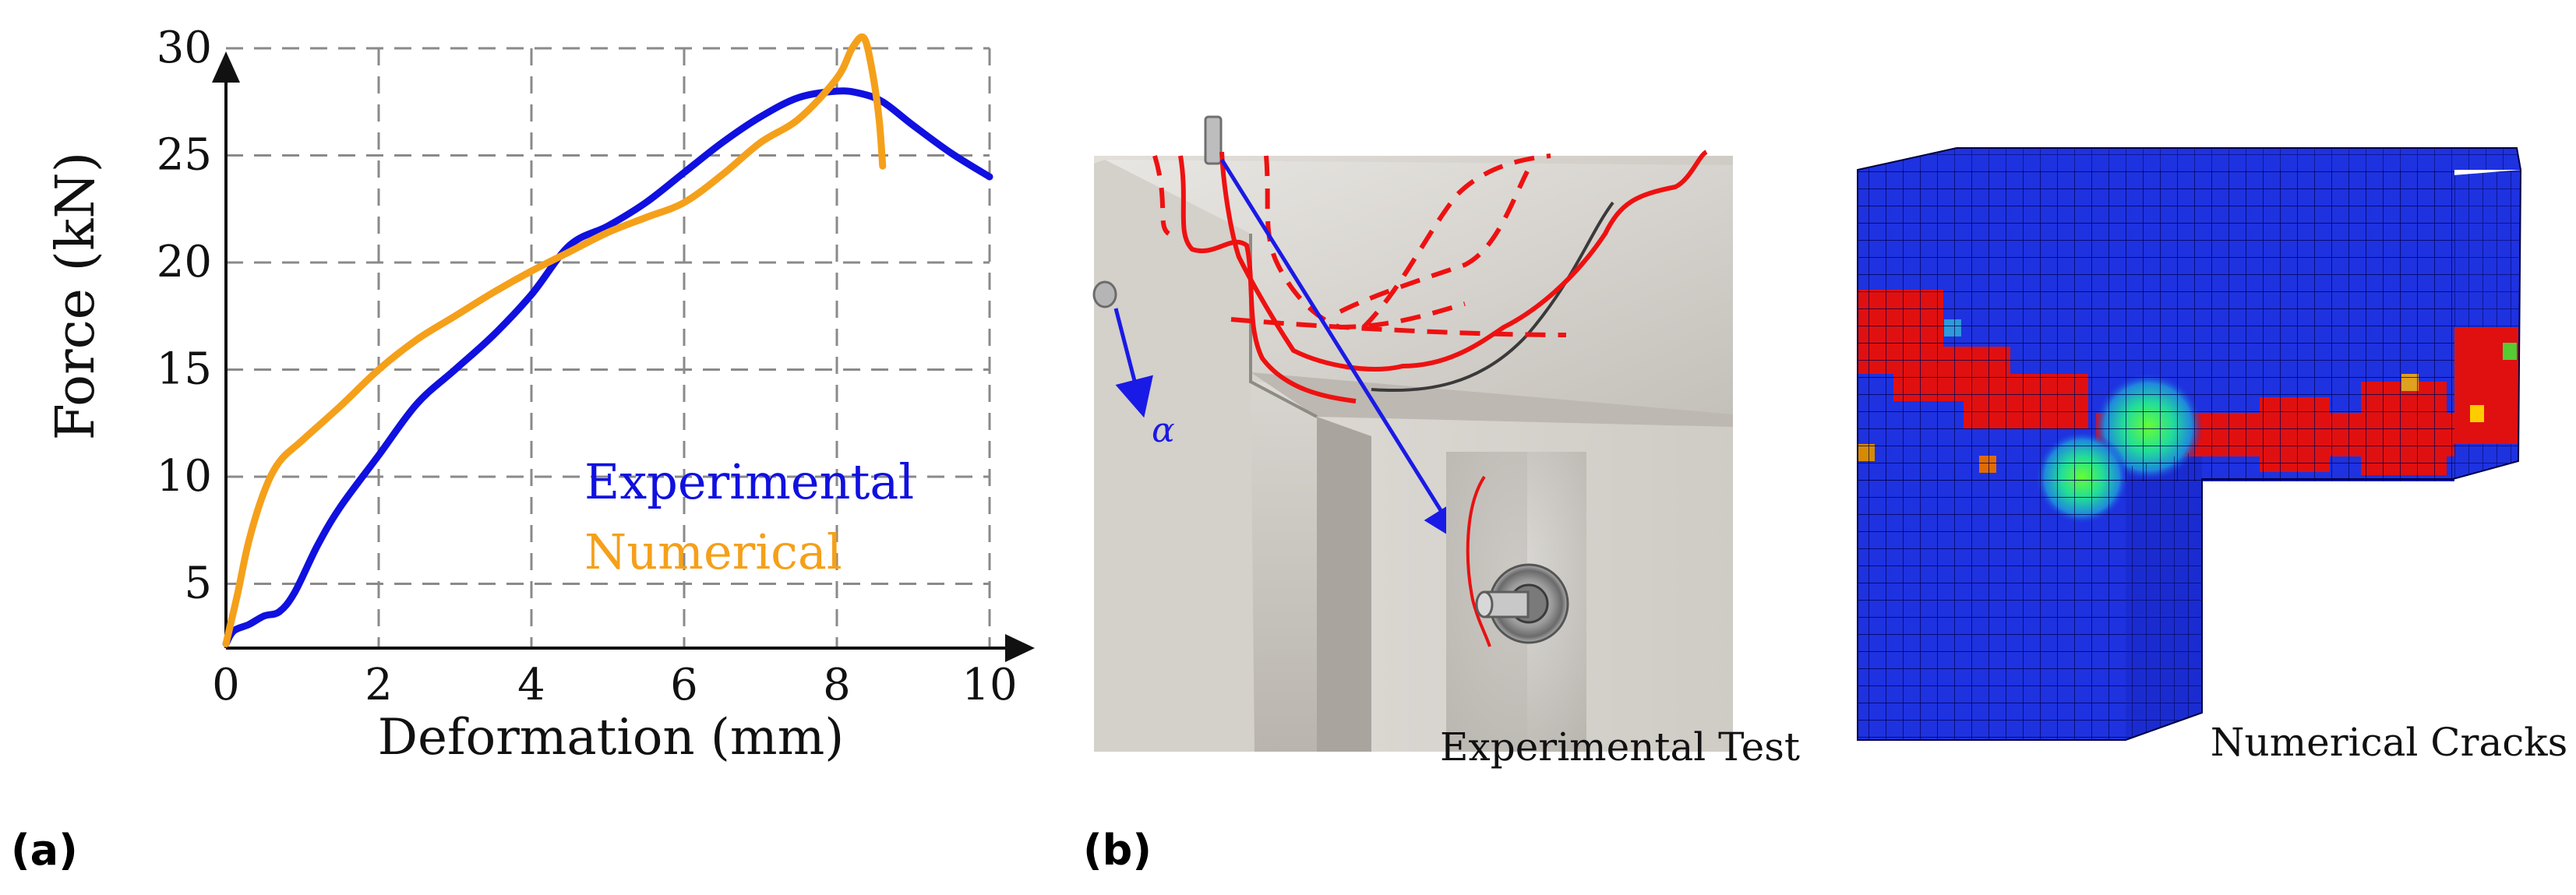 The width and height of the screenshot is (2576, 895). What do you see at coordinates (379, 685) in the screenshot?
I see `x-tick-label-2: 2` at bounding box center [379, 685].